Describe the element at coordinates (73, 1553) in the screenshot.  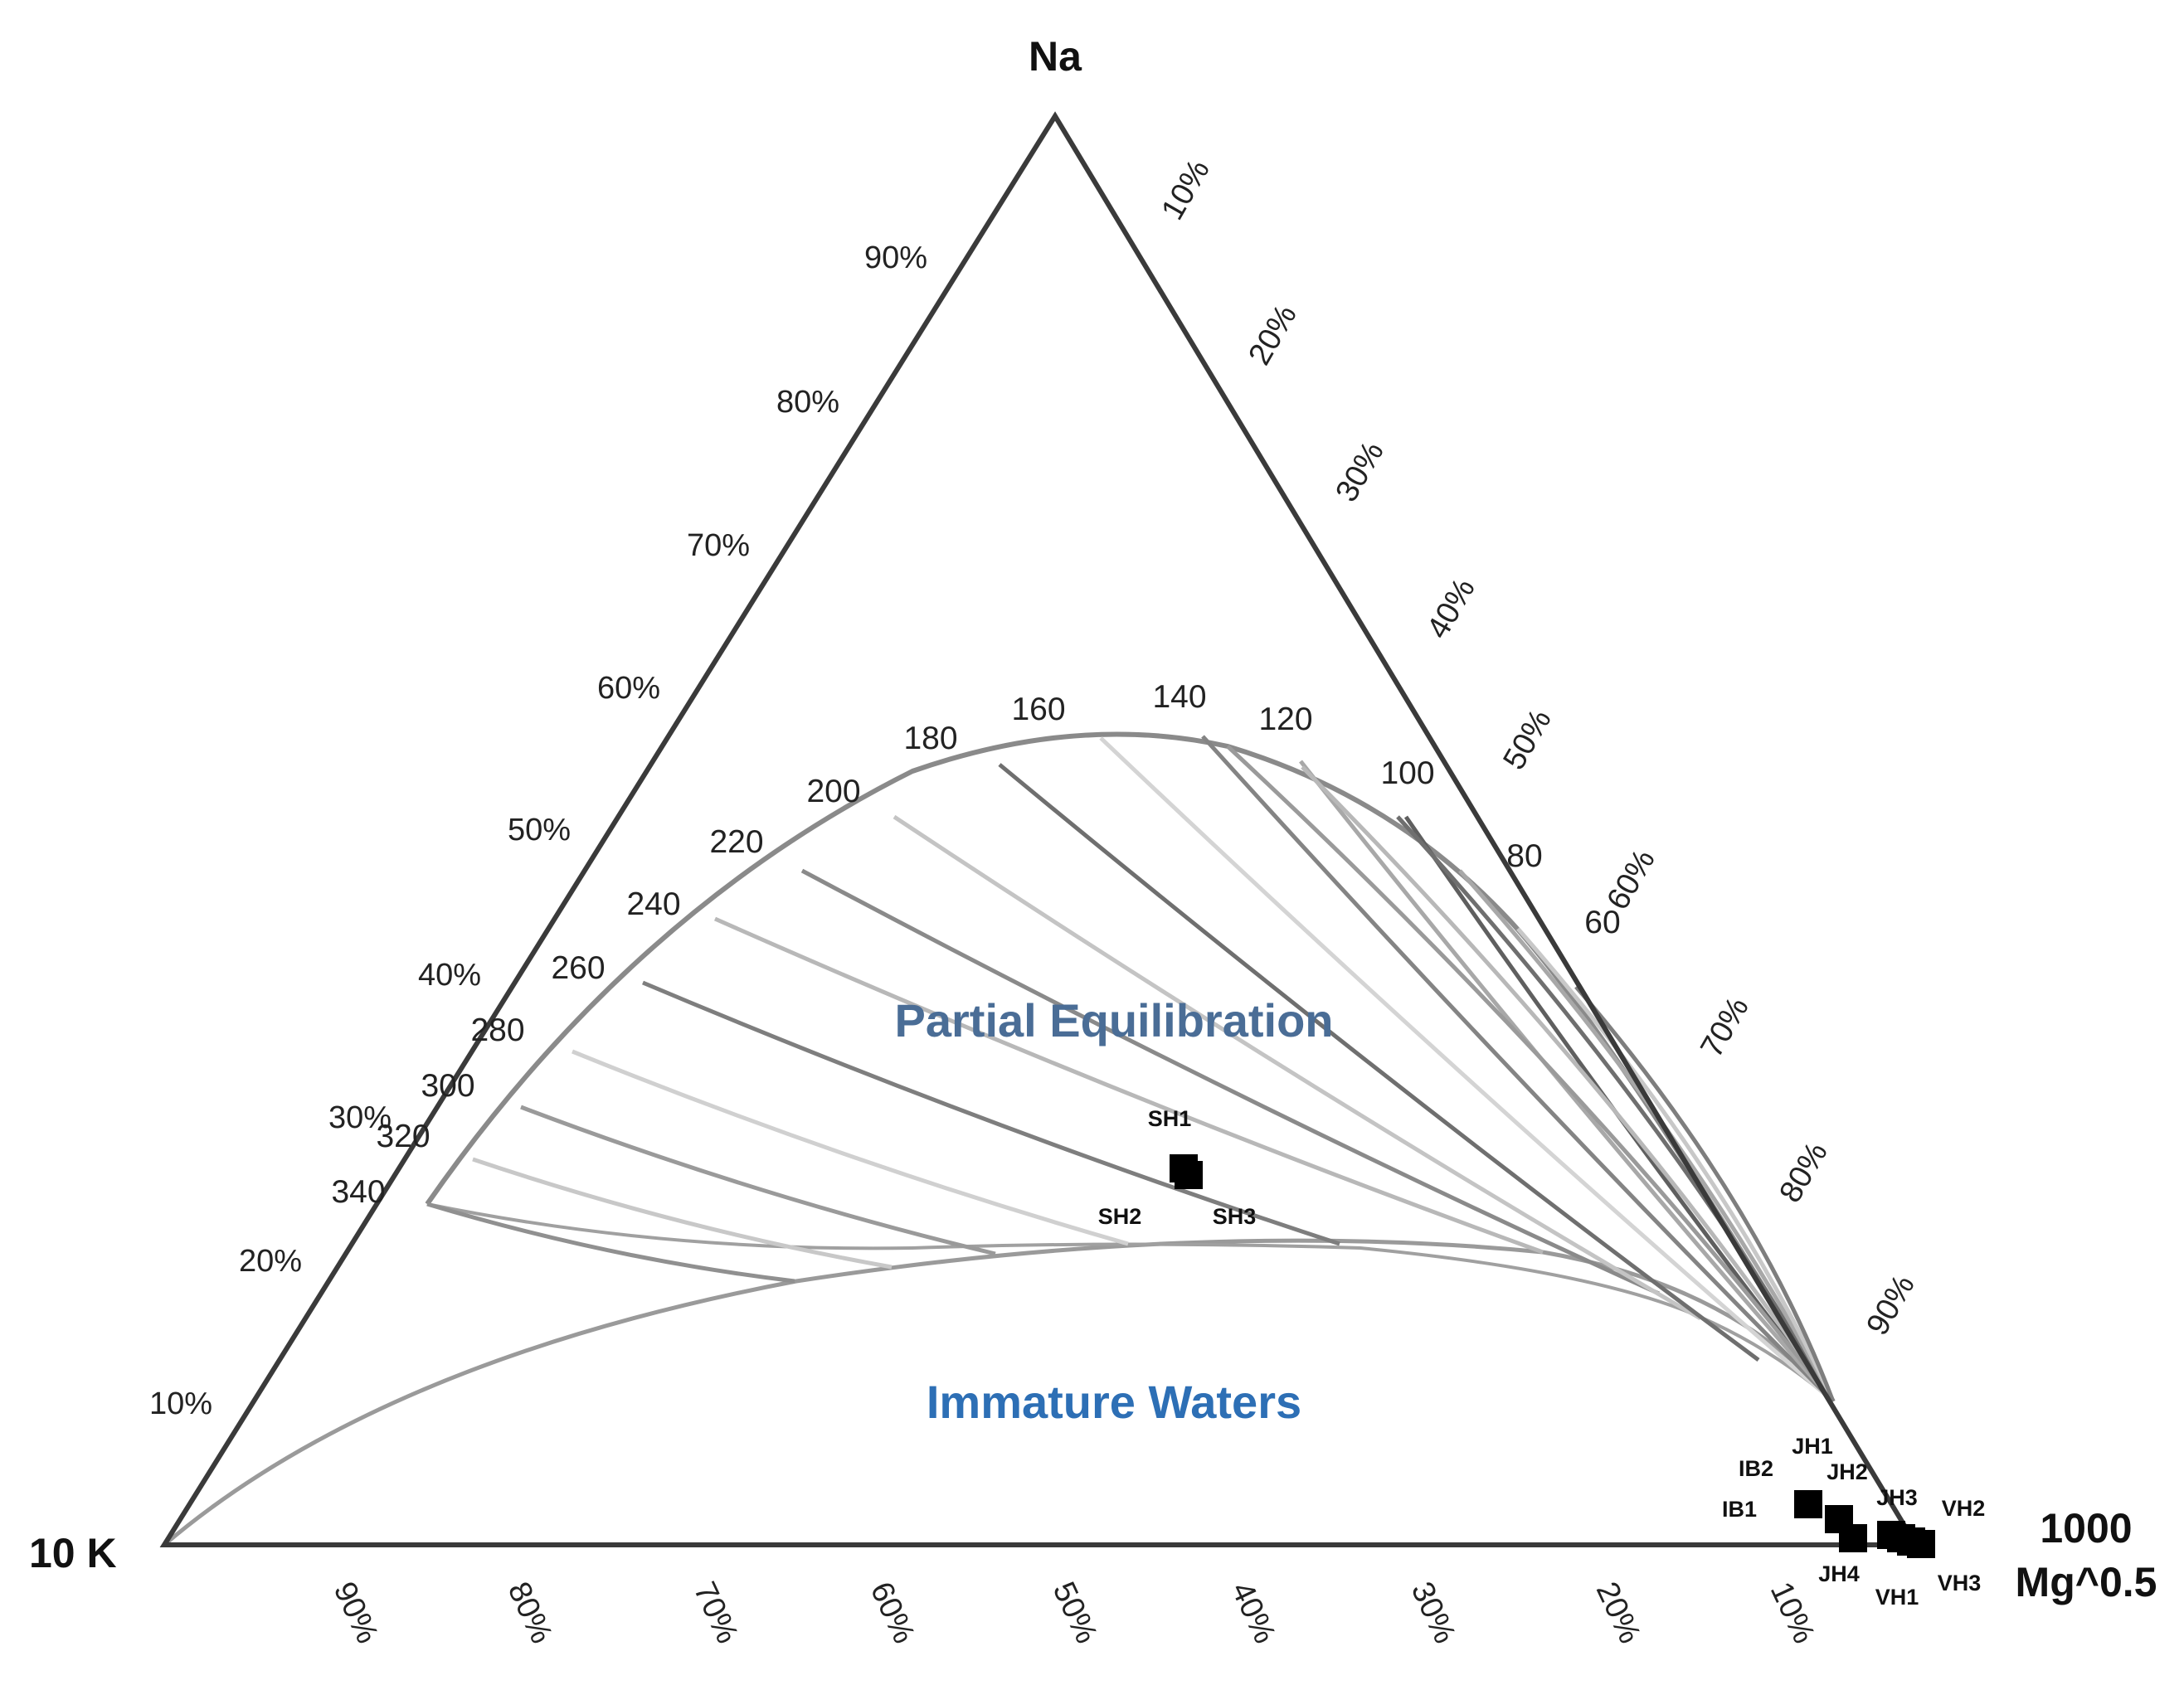
I see `vertex-k-label: 10 K` at that location.